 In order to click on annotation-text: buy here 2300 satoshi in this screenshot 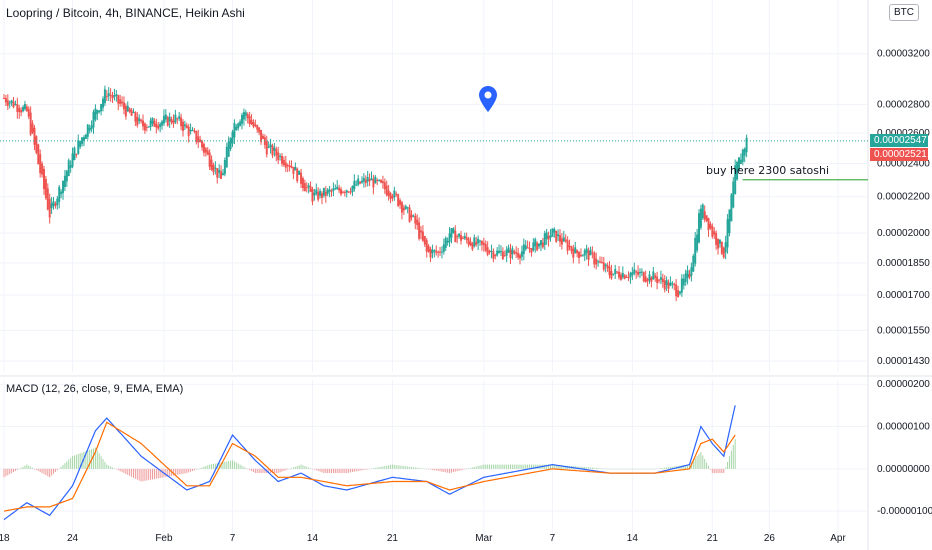, I will do `click(768, 170)`.